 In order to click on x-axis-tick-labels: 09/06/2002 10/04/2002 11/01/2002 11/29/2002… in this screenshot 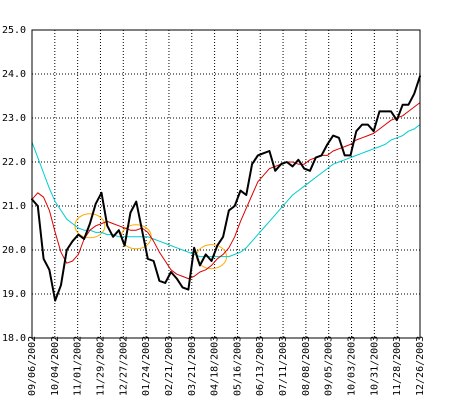, I will do `click(226, 366)`.